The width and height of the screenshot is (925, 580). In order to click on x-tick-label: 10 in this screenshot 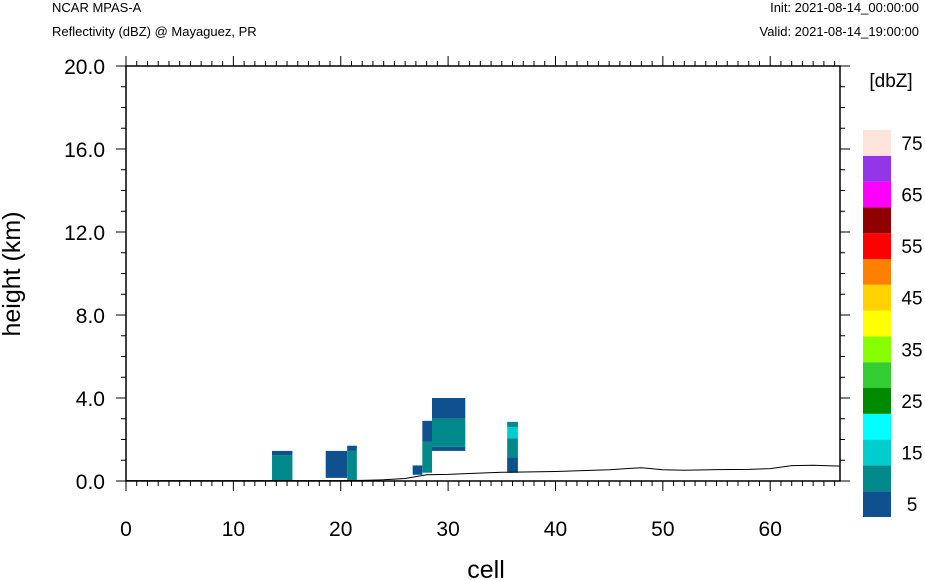, I will do `click(233, 529)`.